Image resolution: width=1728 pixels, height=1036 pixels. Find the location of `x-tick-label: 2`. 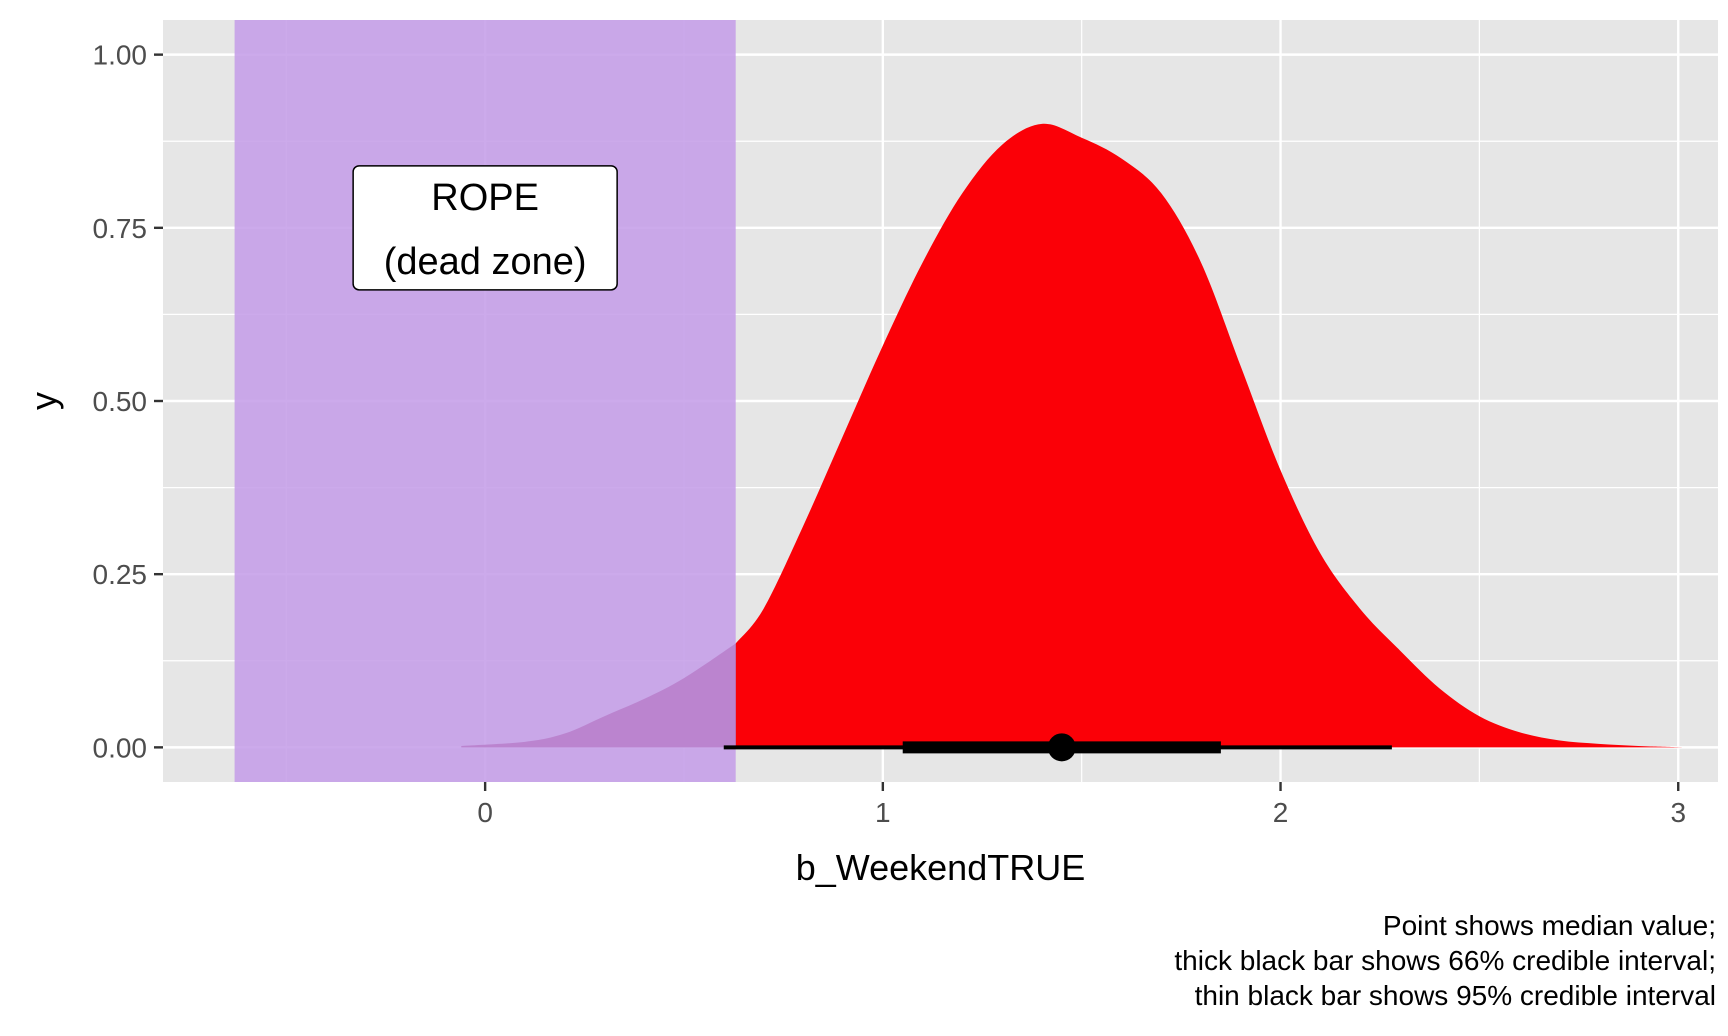

x-tick-label: 2 is located at coordinates (1281, 812).